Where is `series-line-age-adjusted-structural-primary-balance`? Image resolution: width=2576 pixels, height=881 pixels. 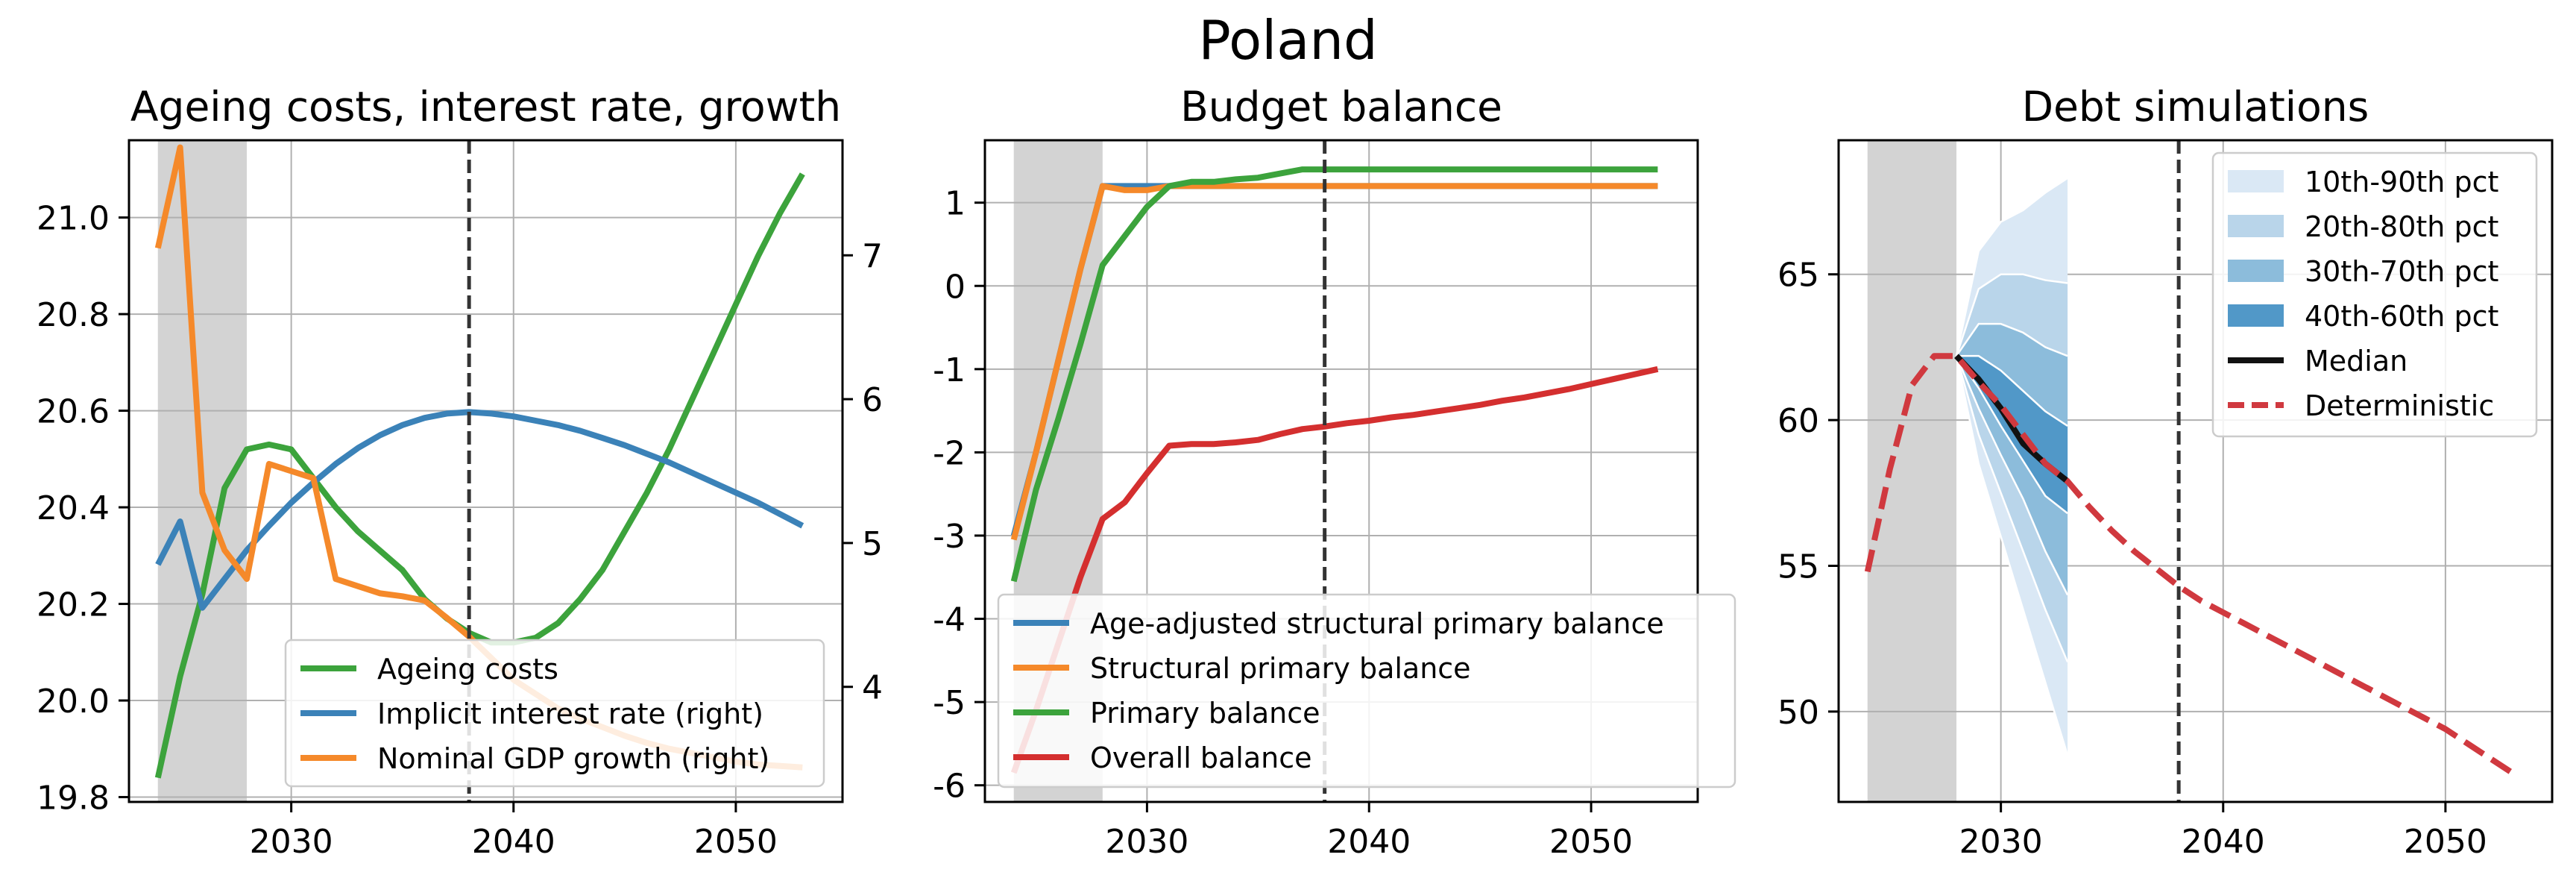 series-line-age-adjusted-structural-primary-balance is located at coordinates (1334, 360).